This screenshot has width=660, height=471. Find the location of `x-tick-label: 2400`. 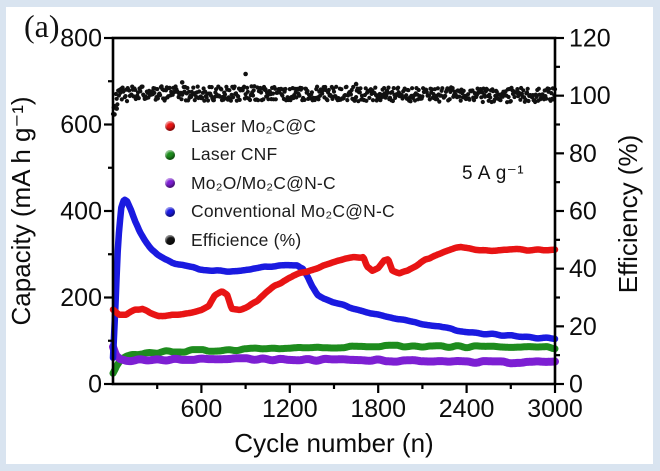

x-tick-label: 2400 is located at coordinates (467, 409).